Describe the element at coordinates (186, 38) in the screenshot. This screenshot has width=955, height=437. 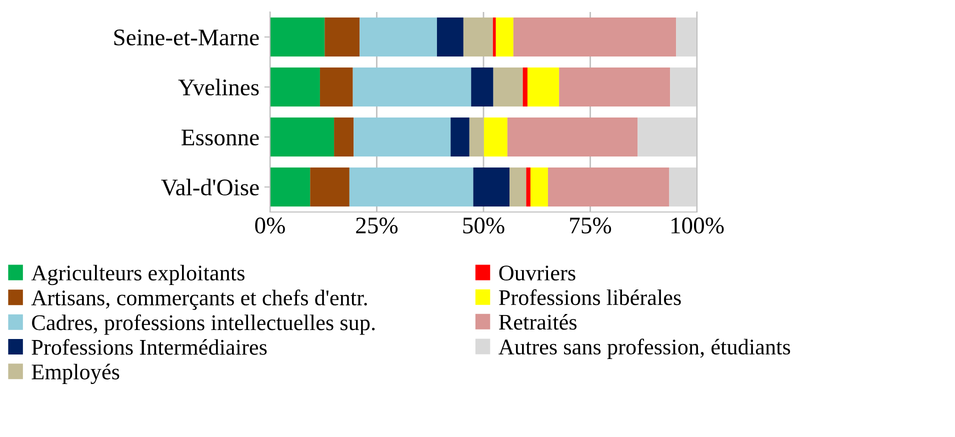
I see `y-tick-label: Seine-et-Marne` at that location.